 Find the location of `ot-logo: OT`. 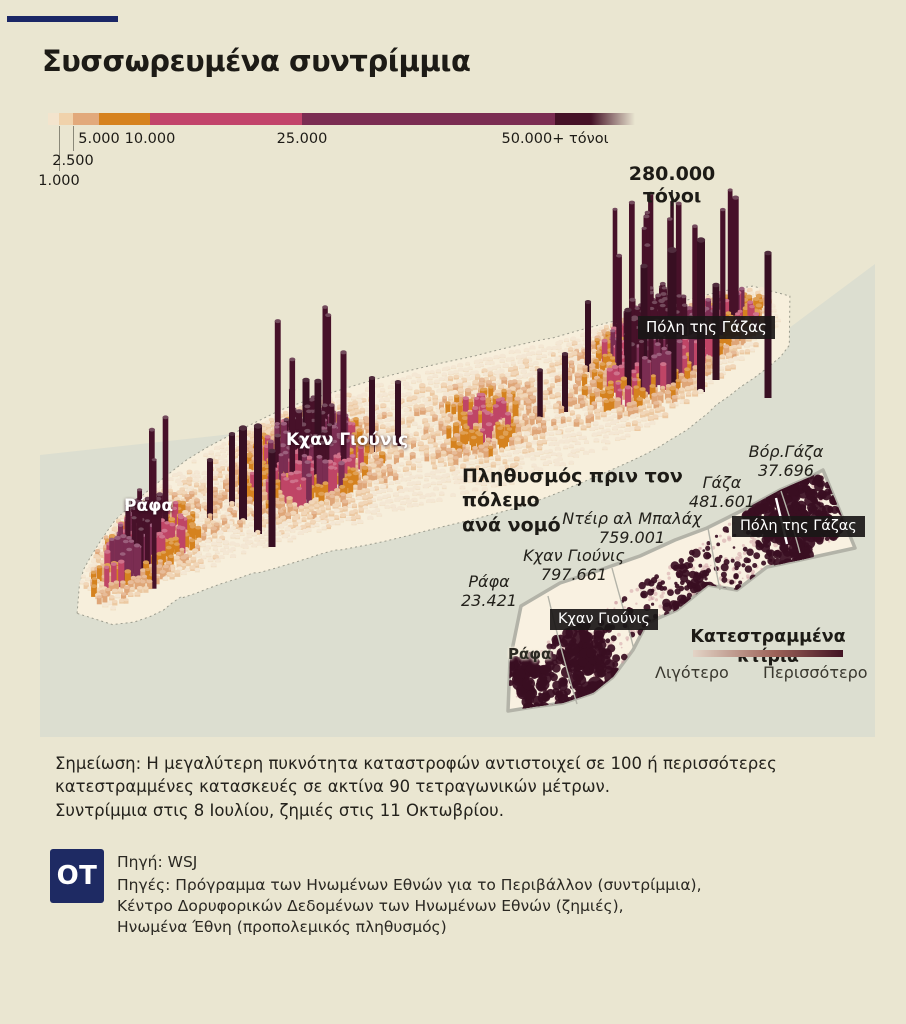

ot-logo: OT is located at coordinates (77, 876).